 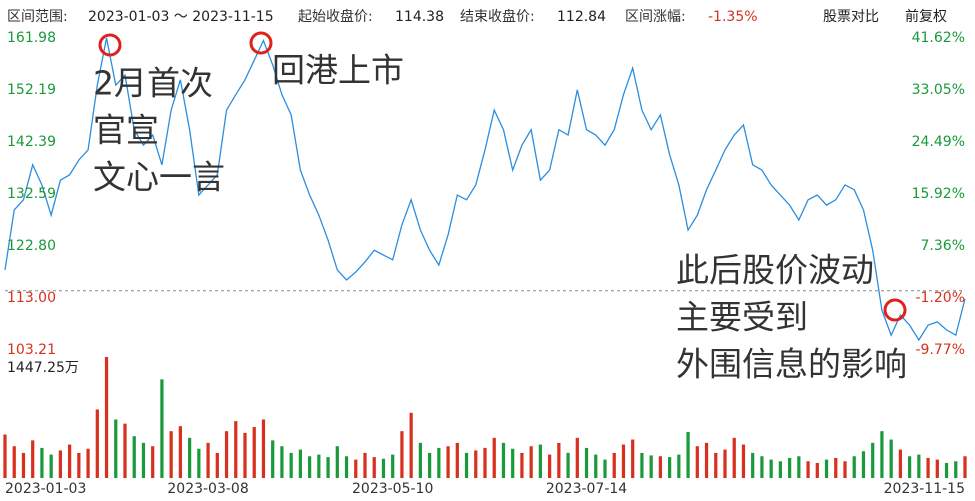 I want to click on x-tick-label: 2023-01-03, so click(x=45, y=489).